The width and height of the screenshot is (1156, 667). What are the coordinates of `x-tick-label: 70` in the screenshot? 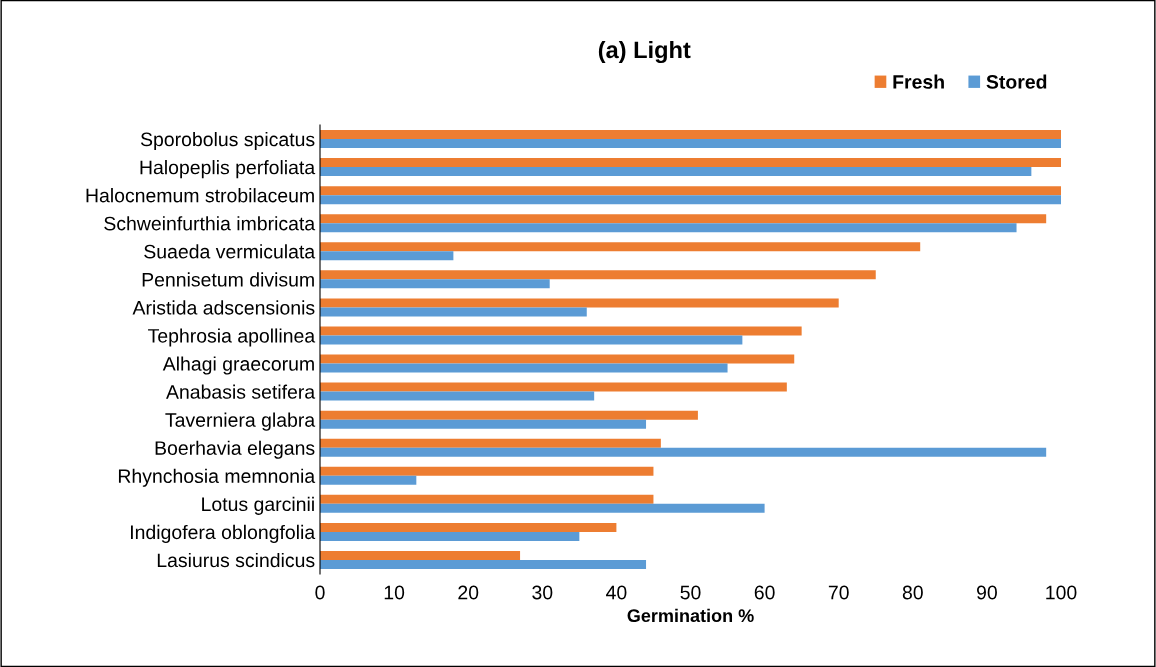 It's located at (838, 592).